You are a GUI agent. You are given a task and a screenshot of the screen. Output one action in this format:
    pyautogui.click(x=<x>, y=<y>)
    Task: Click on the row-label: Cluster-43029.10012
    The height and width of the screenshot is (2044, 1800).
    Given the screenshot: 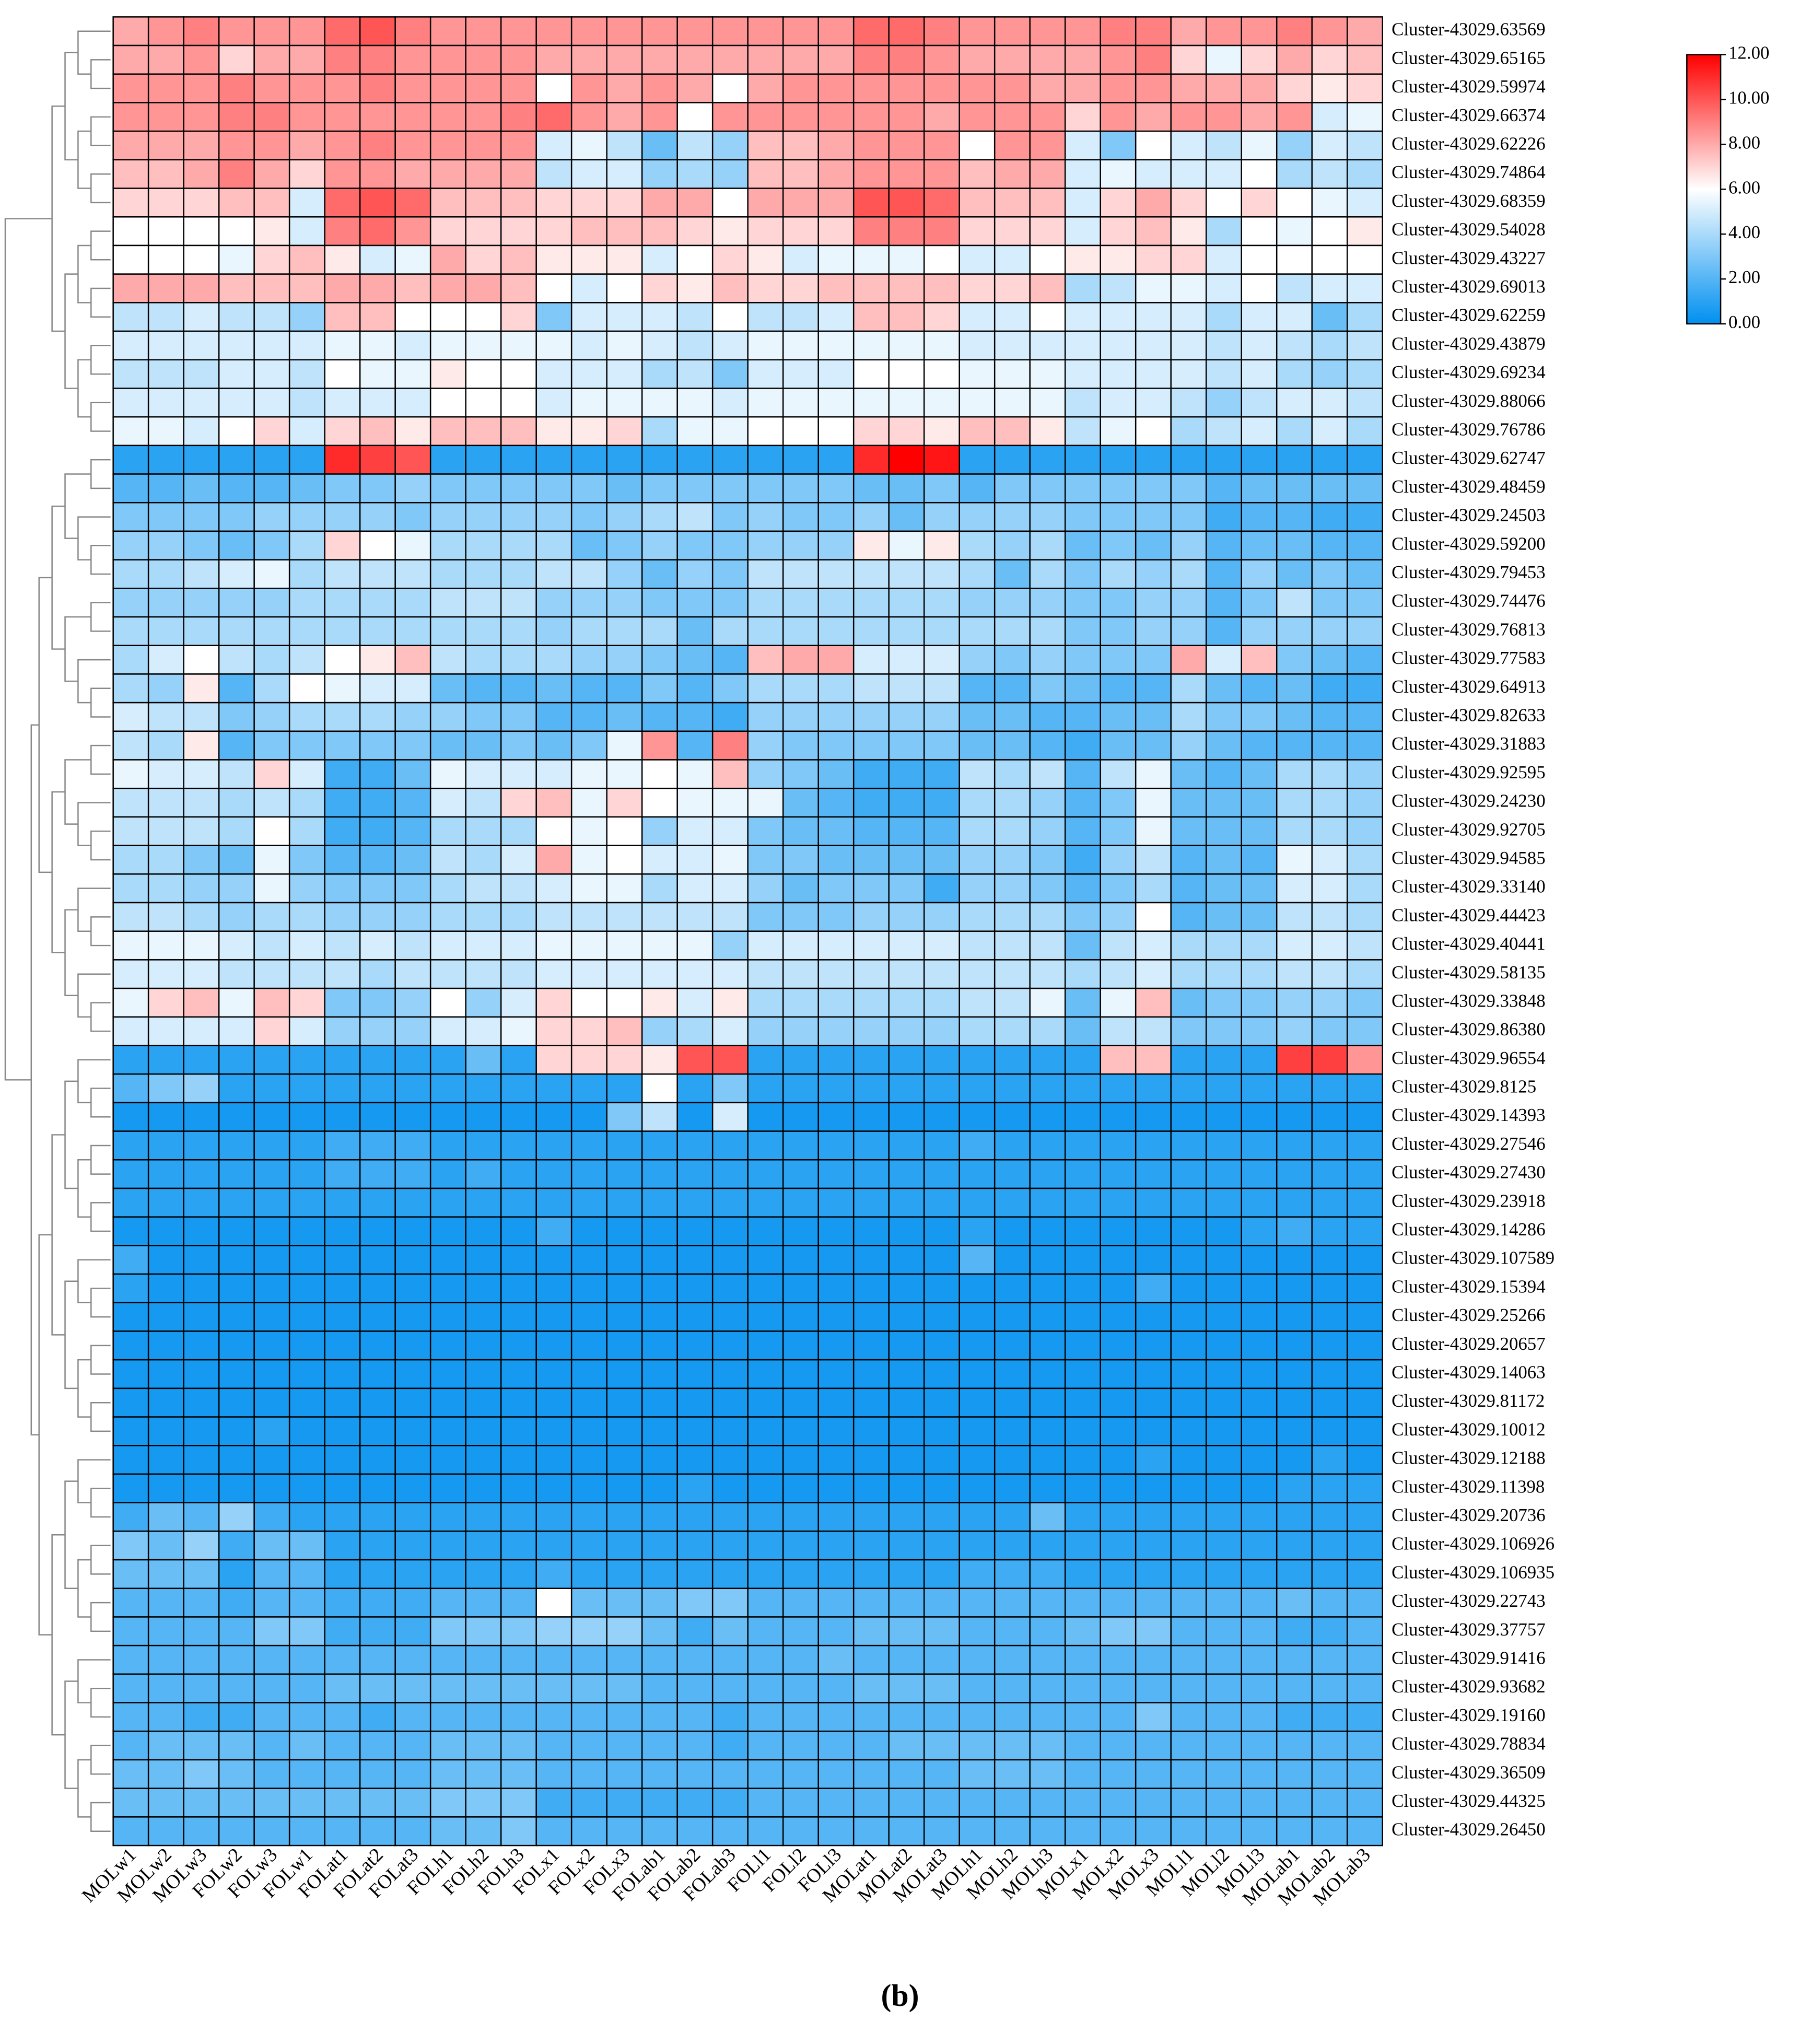 What is the action you would take?
    pyautogui.click(x=1469, y=1429)
    